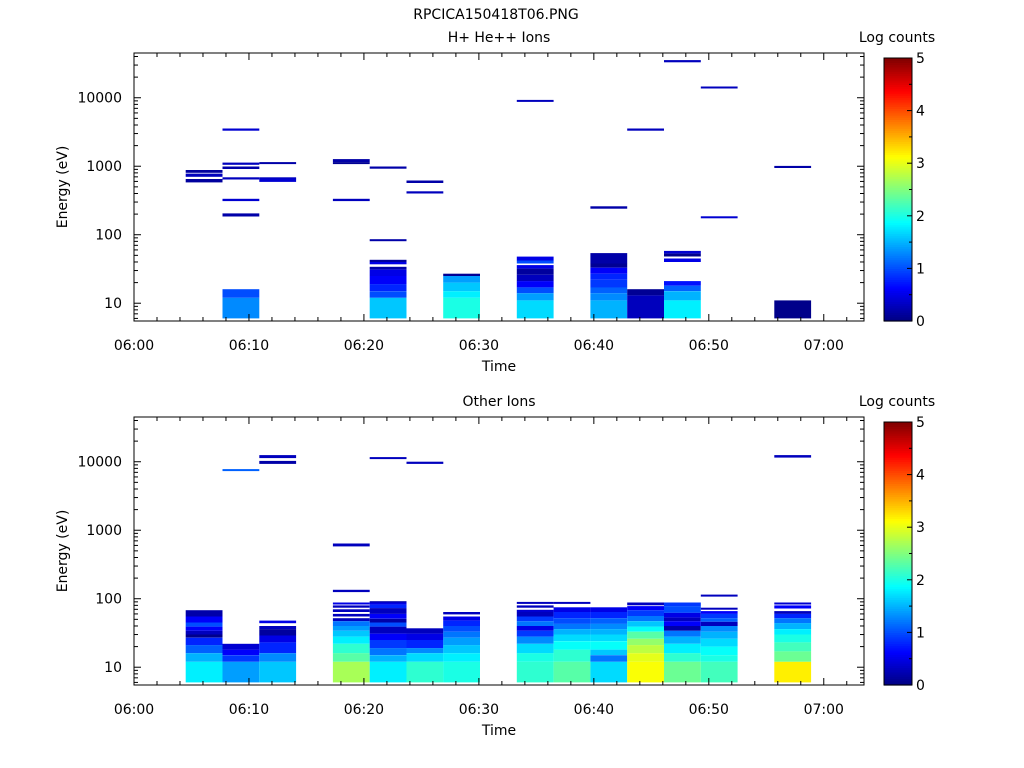 The height and width of the screenshot is (768, 1024). Describe the element at coordinates (709, 710) in the screenshot. I see `x-tick-label: 06:50` at that location.